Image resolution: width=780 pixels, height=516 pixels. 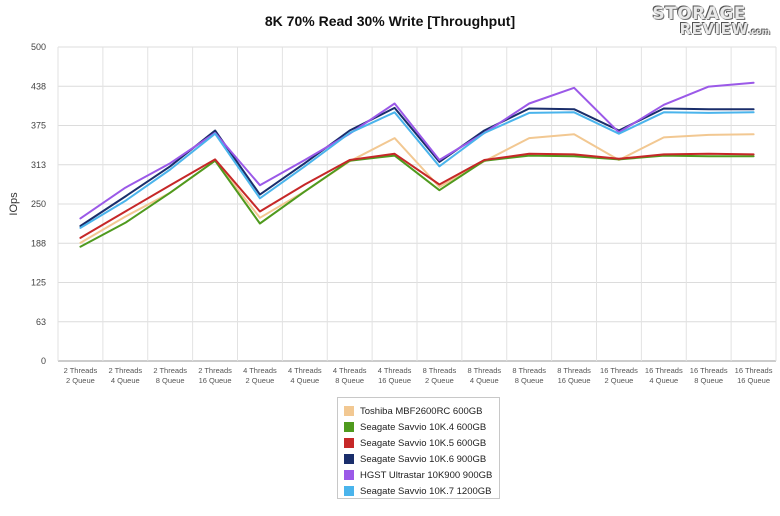 I want to click on legend-label: Seagate Savvio 10K.7 1200GB, so click(x=426, y=491).